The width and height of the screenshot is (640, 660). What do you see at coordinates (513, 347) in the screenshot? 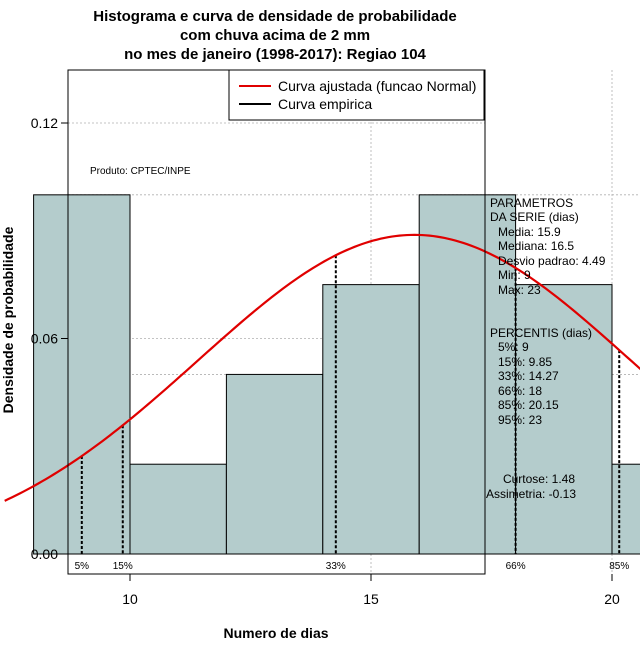
I see `percentil-5: 5%: 9` at bounding box center [513, 347].